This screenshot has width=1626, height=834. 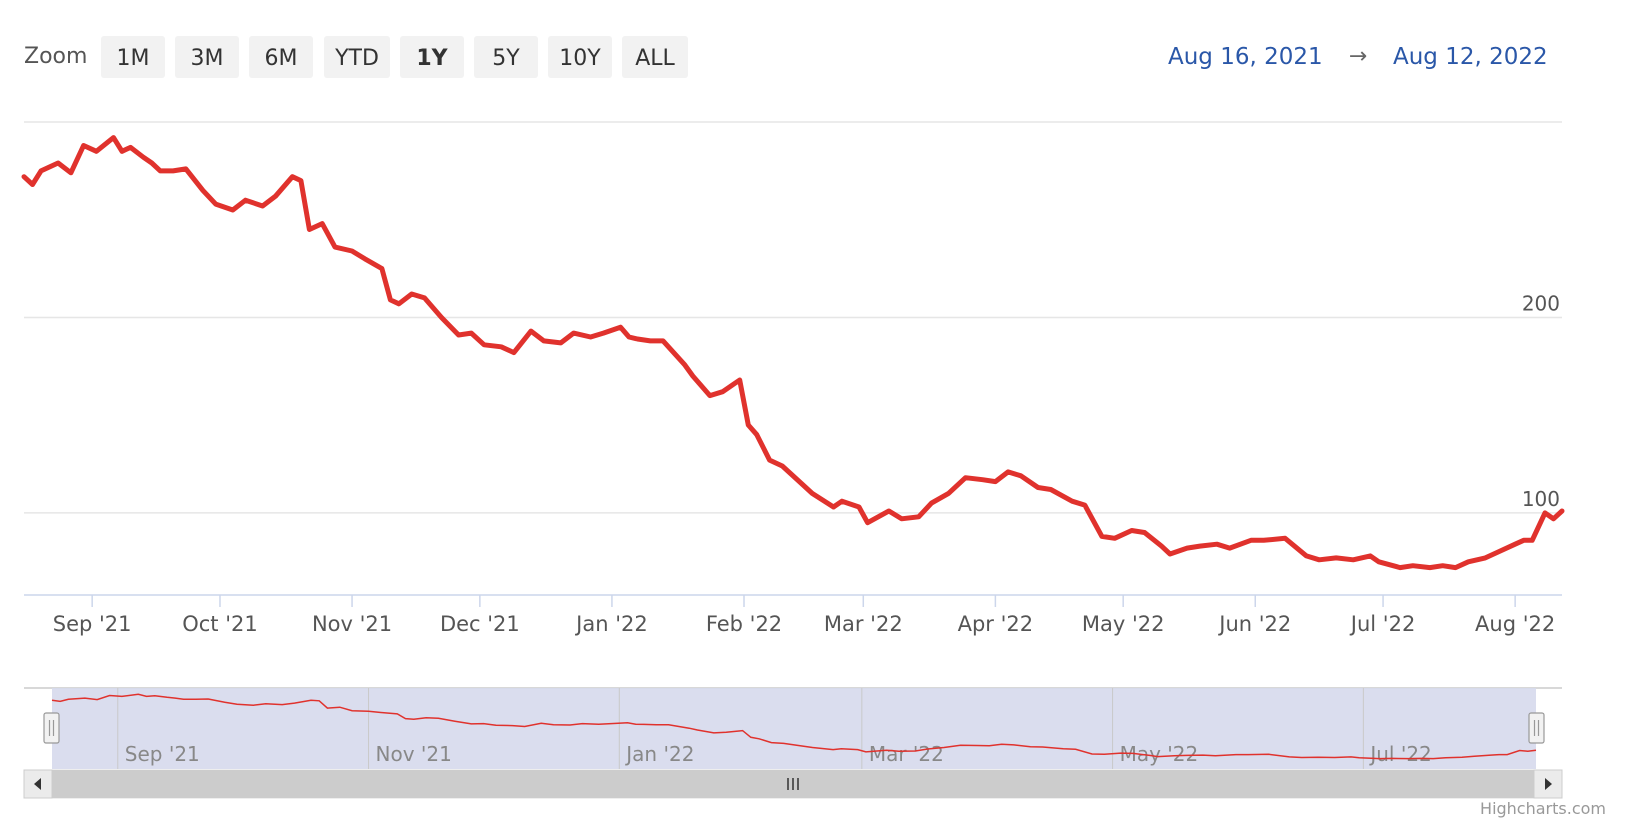 I want to click on navigator-tick-label: Jul '22, so click(x=1399, y=754).